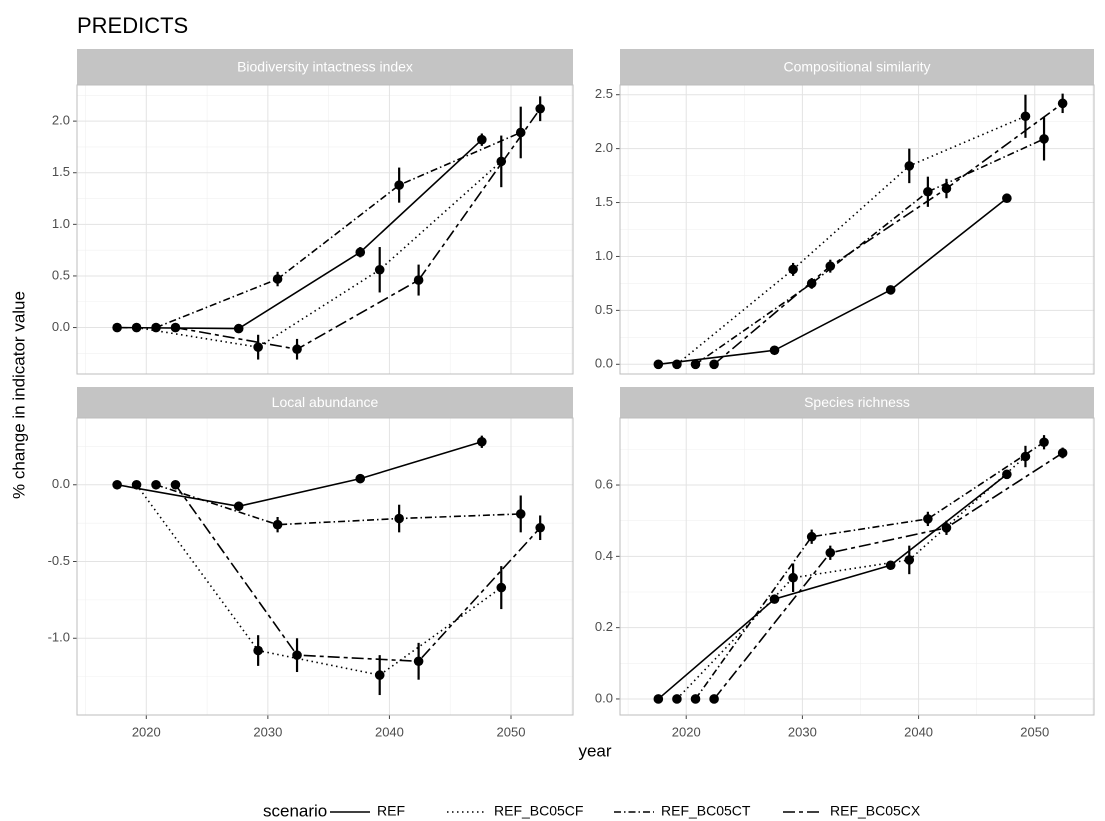 The height and width of the screenshot is (821, 1105). I want to click on y-tick-label: -1.0, so click(59, 637).